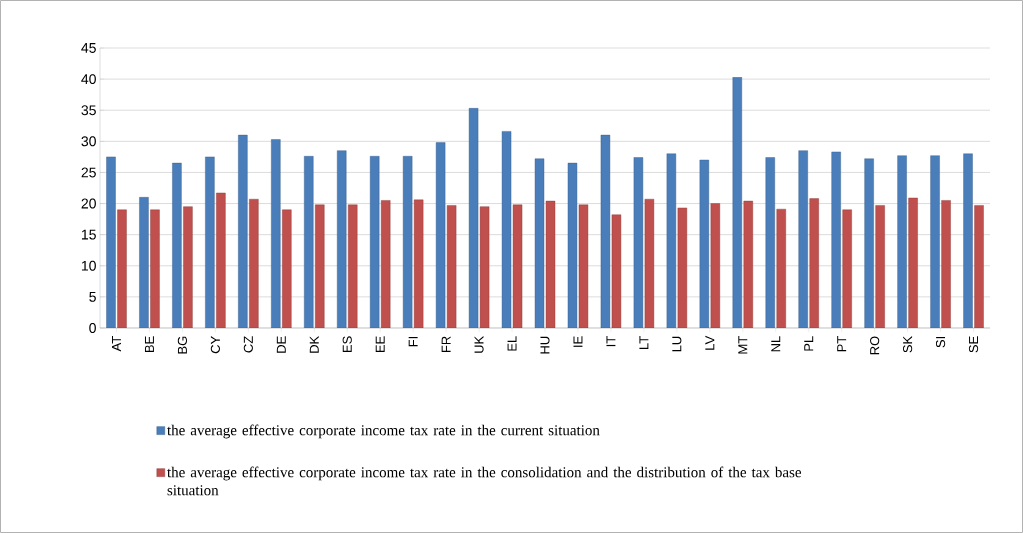 This screenshot has height=533, width=1023. Describe the element at coordinates (149, 344) in the screenshot. I see `x-tick-label: BE` at that location.